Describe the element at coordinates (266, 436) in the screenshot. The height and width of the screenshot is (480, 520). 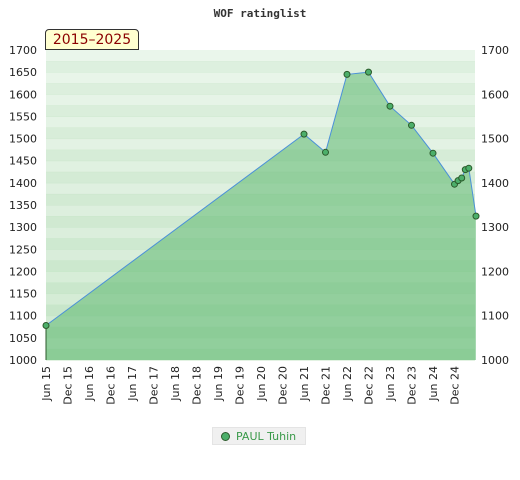
I see `legend-series-name: PAUL Tuhin` at that location.